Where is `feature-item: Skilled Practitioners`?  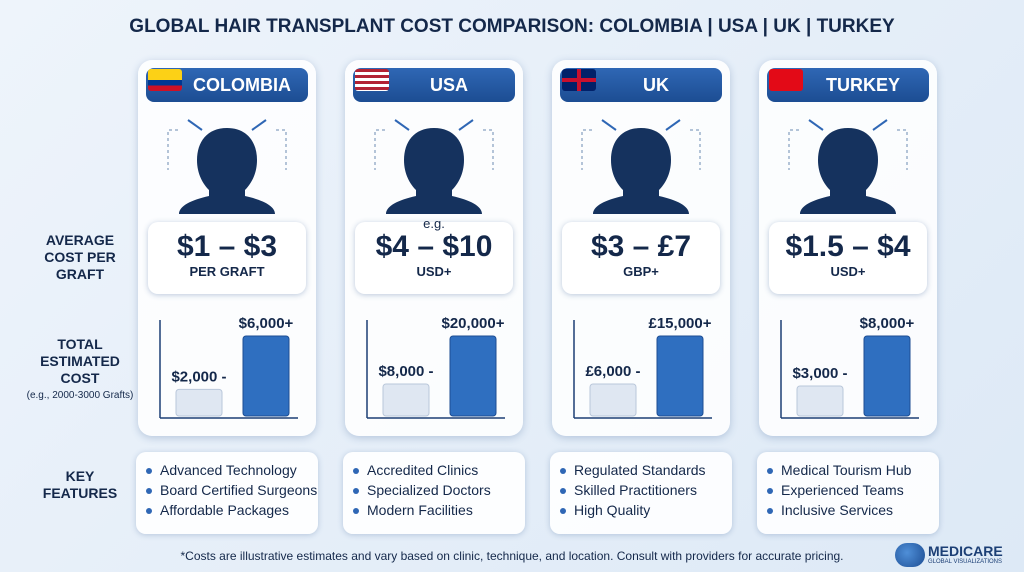 feature-item: Skilled Practitioners is located at coordinates (646, 492).